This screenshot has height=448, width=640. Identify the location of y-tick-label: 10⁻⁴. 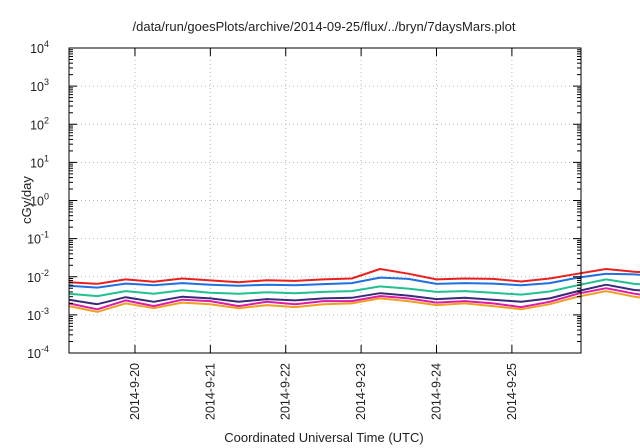
(38, 352).